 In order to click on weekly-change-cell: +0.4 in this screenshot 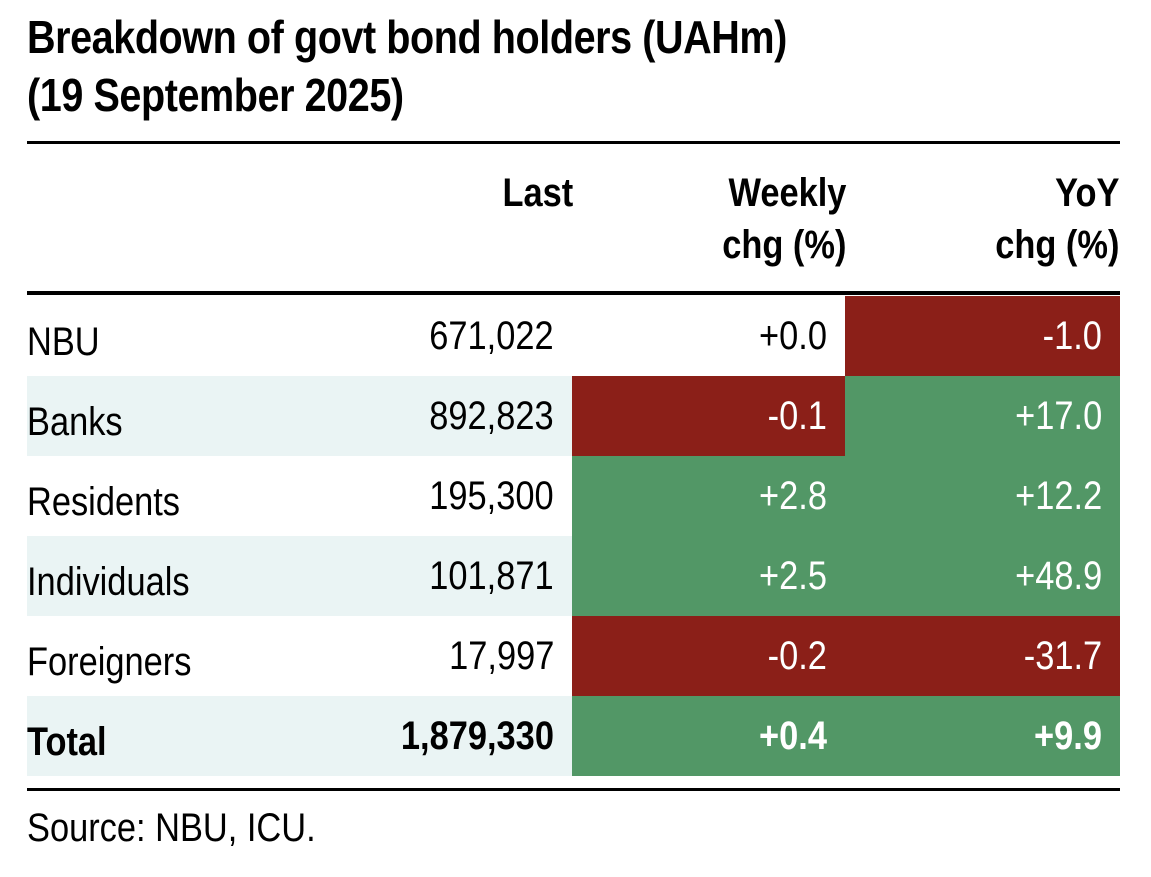, I will do `click(708, 736)`.